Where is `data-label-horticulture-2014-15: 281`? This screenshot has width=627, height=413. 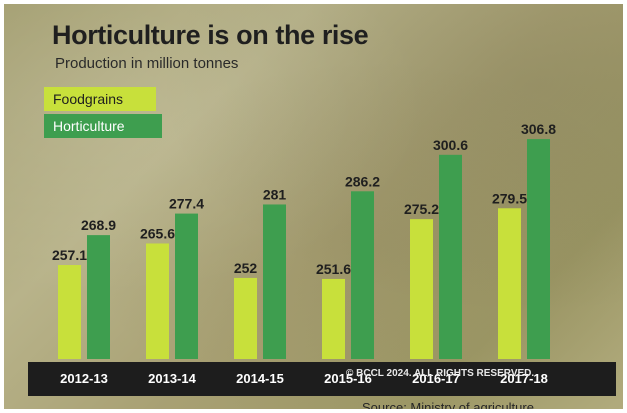
data-label-horticulture-2014-15: 281 is located at coordinates (275, 194).